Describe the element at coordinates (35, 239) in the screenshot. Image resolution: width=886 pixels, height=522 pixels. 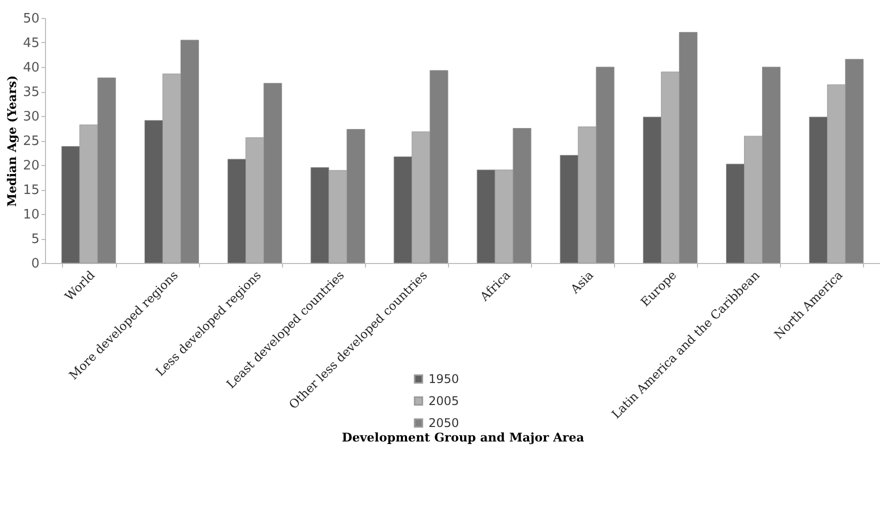
I see `y-tick-label: 5` at that location.